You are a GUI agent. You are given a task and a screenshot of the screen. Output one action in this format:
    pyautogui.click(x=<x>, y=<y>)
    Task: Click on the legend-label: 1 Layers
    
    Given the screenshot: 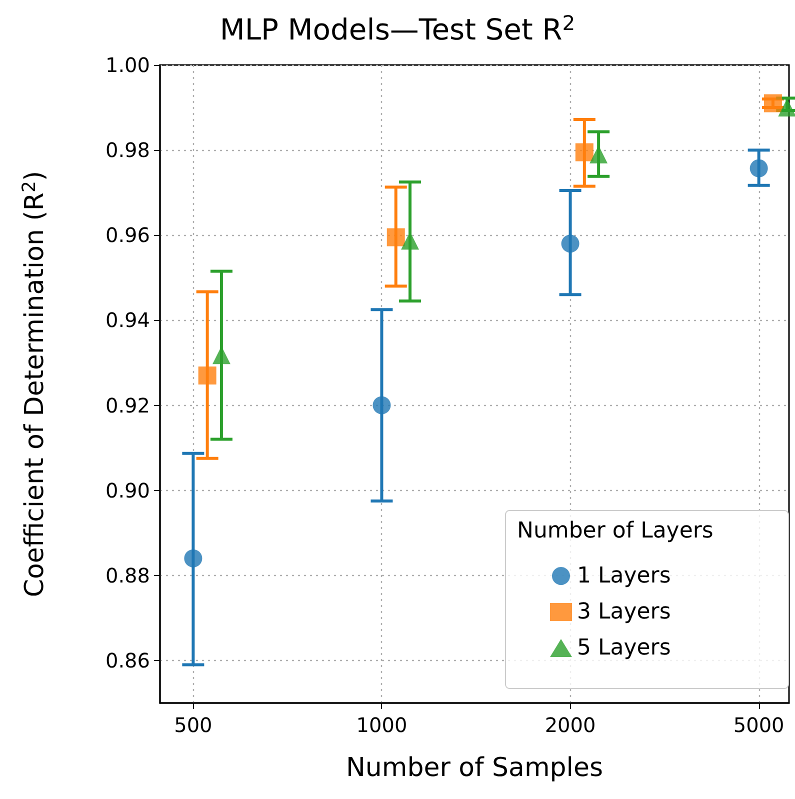 What is the action you would take?
    pyautogui.click(x=624, y=576)
    